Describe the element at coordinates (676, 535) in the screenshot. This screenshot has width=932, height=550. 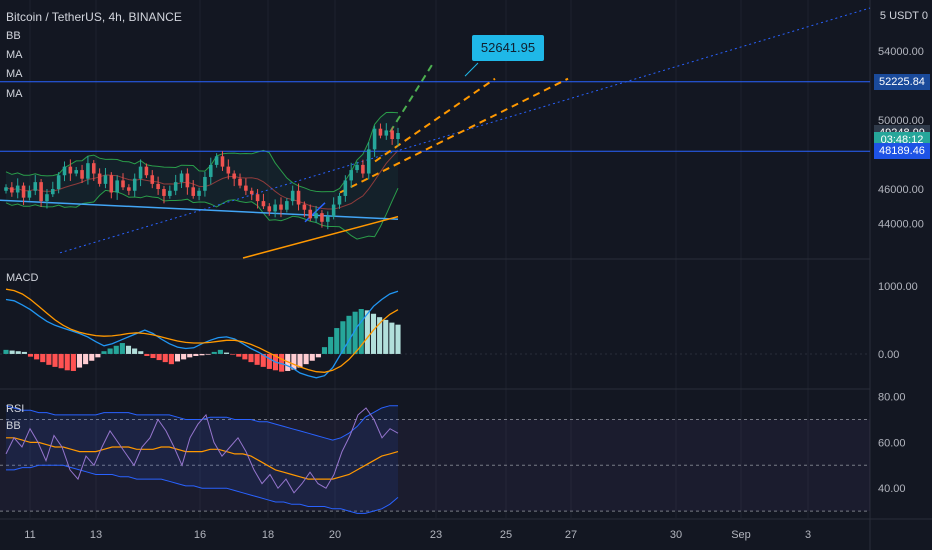
I see `time-axis-tick: 30` at that location.